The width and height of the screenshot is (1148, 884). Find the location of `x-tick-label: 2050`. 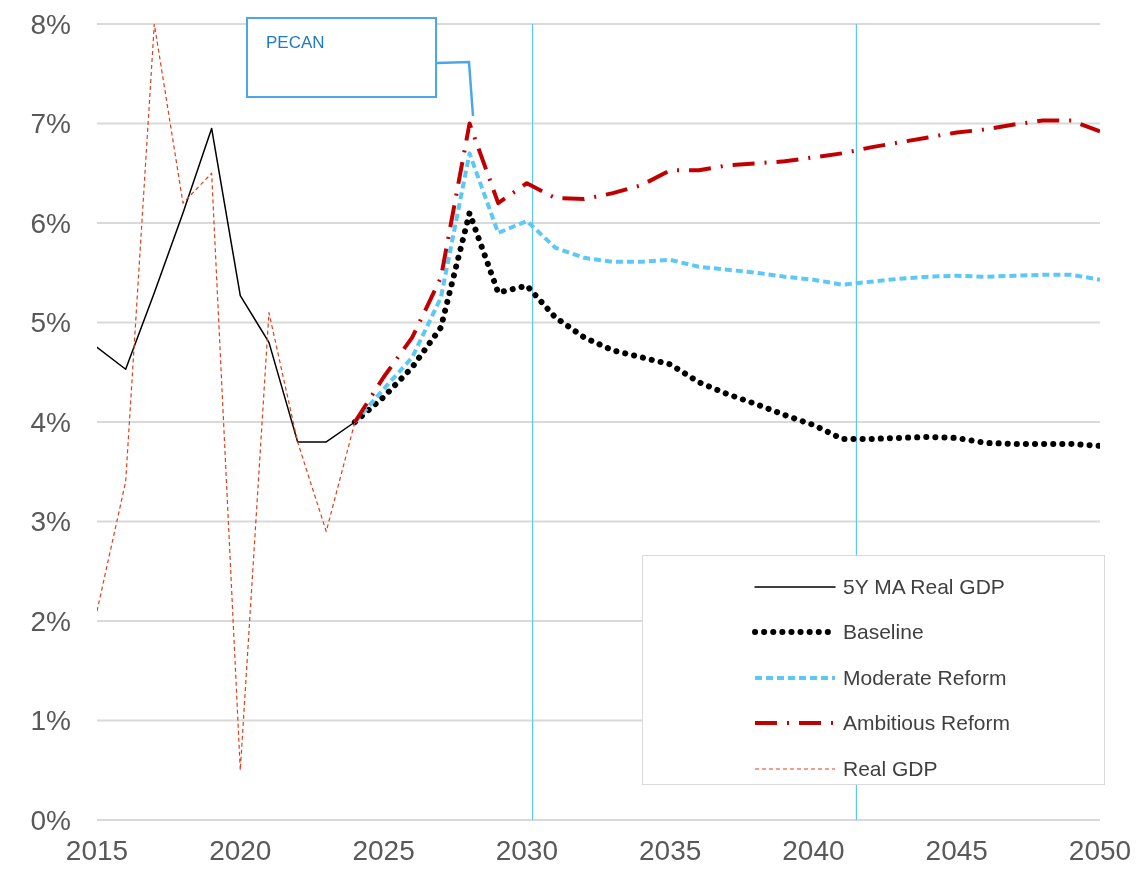

x-tick-label: 2050 is located at coordinates (1100, 850).